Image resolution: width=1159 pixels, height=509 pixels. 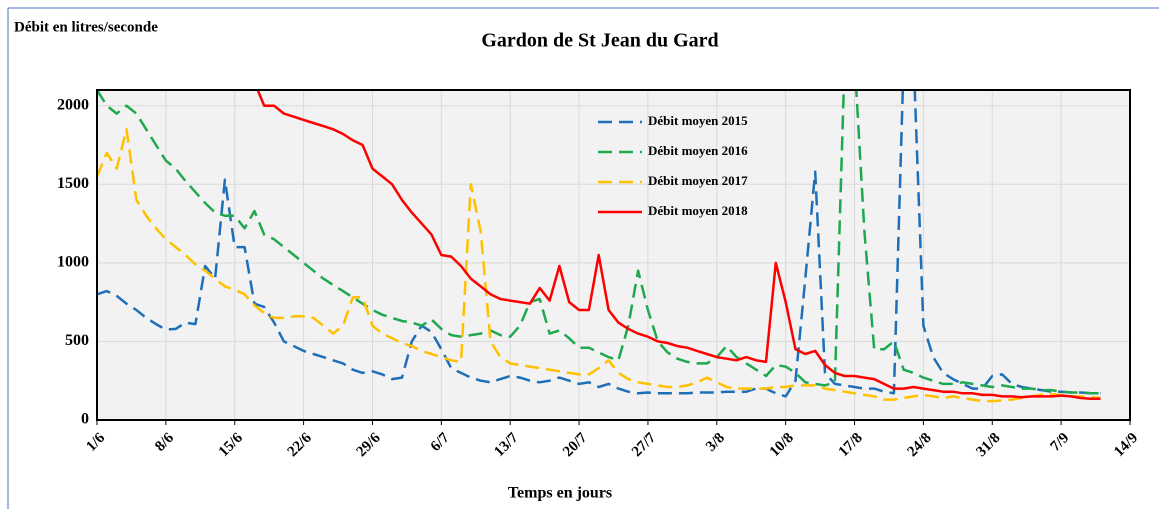 What do you see at coordinates (644, 445) in the screenshot?
I see `x-tick-label: 27/7` at bounding box center [644, 445].